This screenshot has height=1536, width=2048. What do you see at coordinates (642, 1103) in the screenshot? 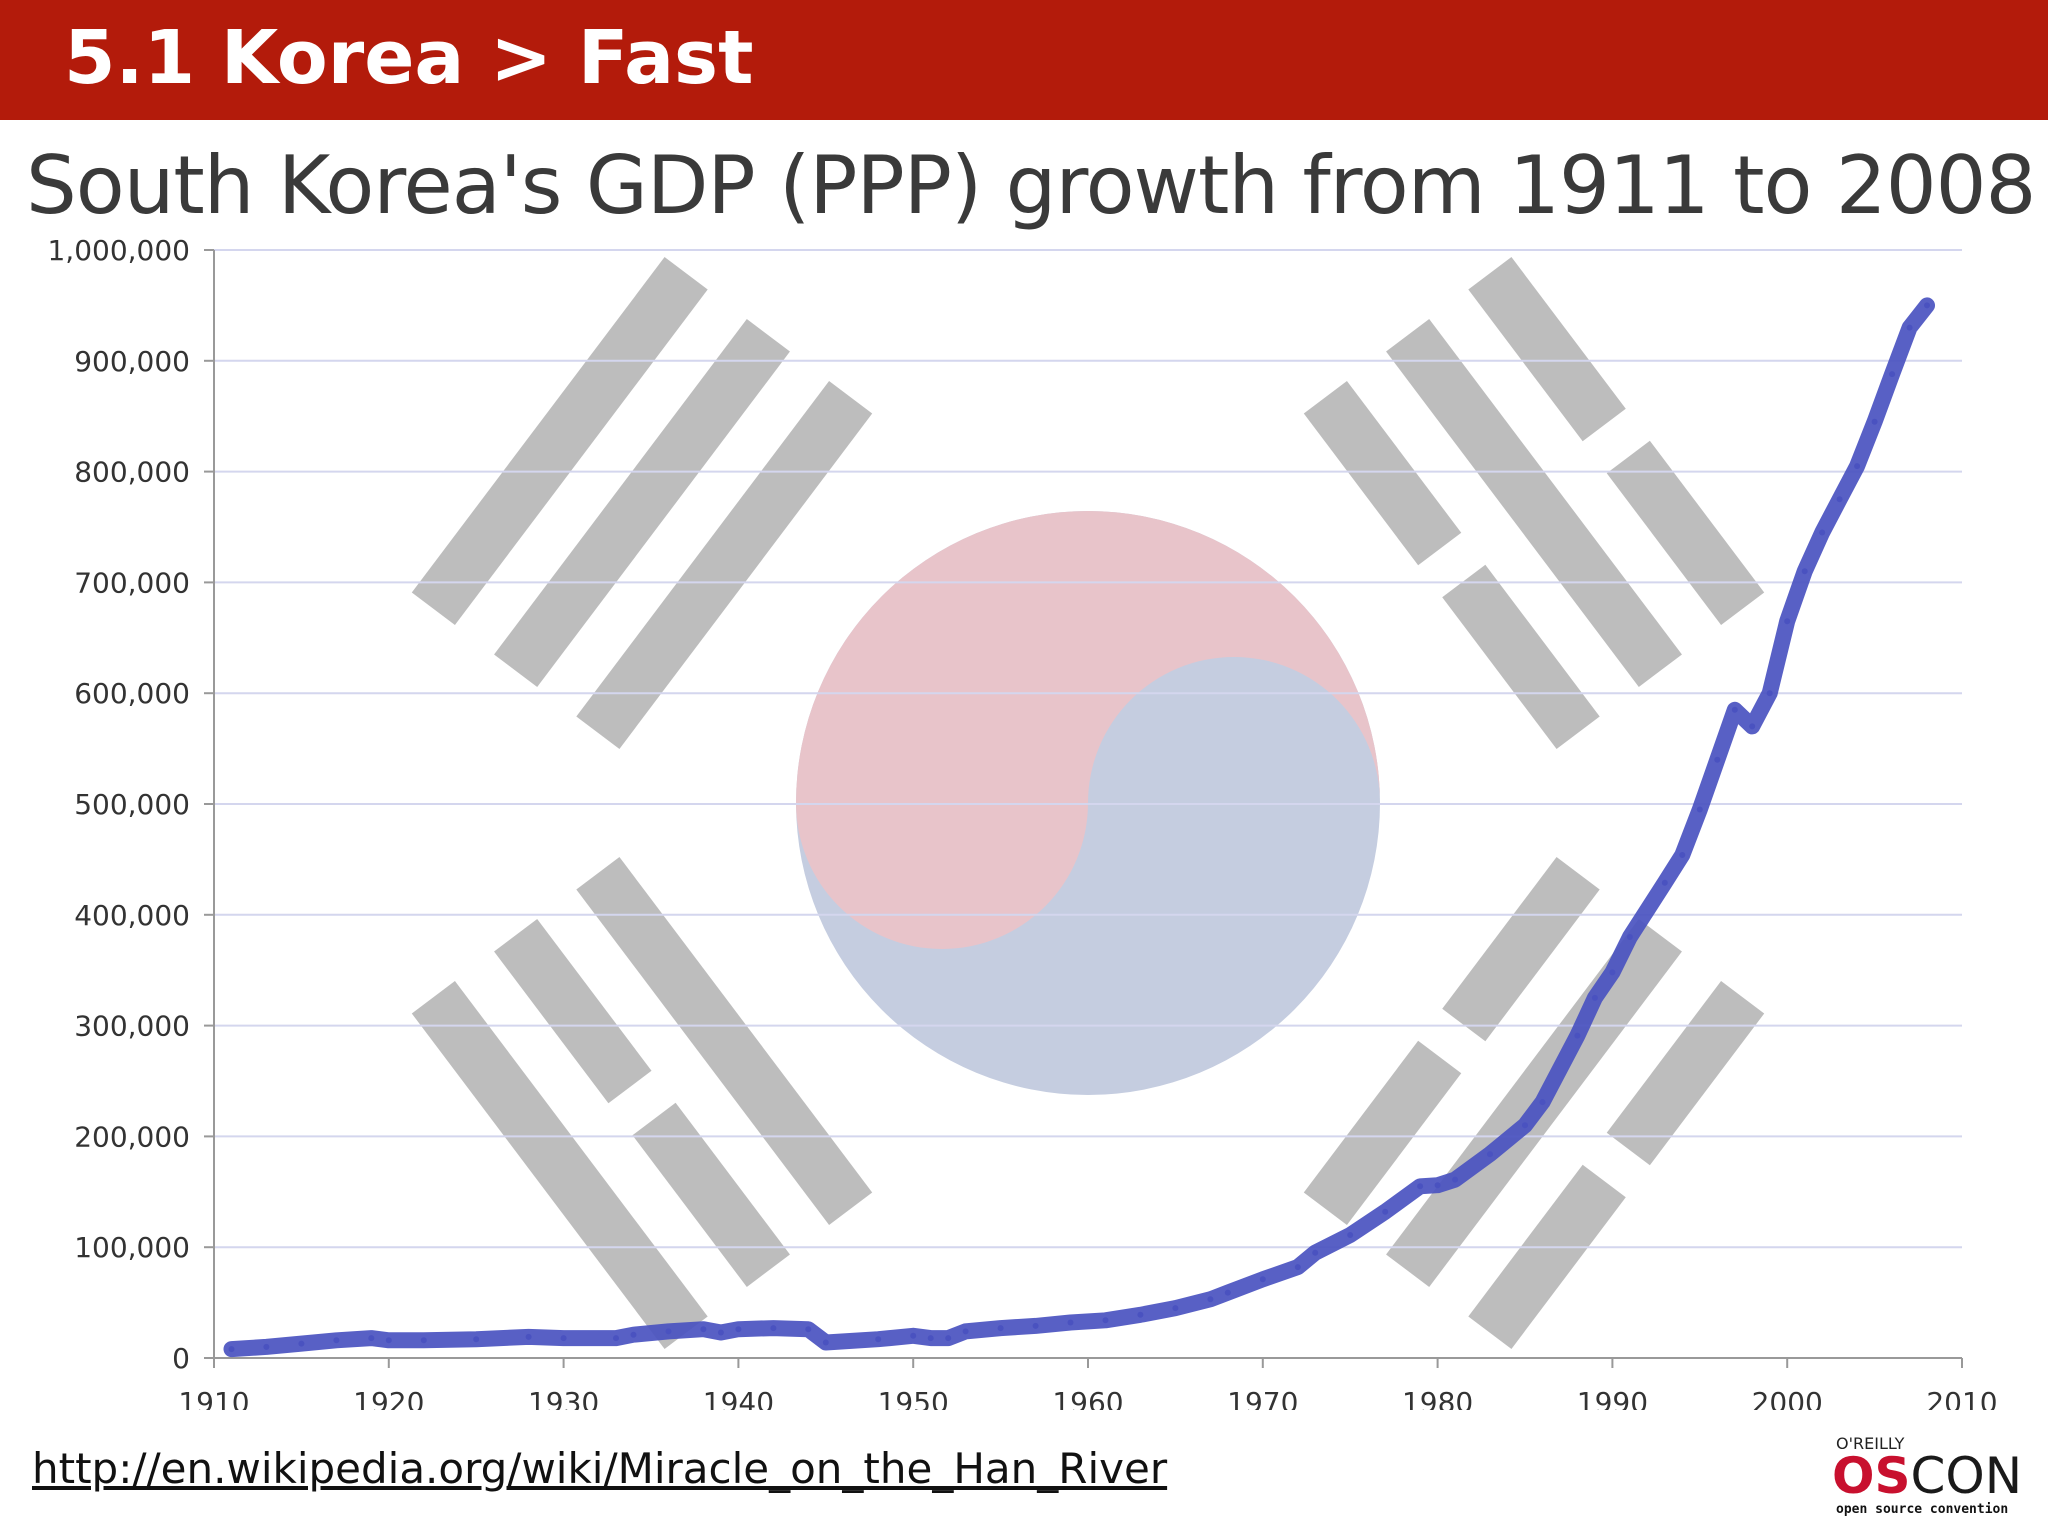
I see `trigram-bottom-left` at bounding box center [642, 1103].